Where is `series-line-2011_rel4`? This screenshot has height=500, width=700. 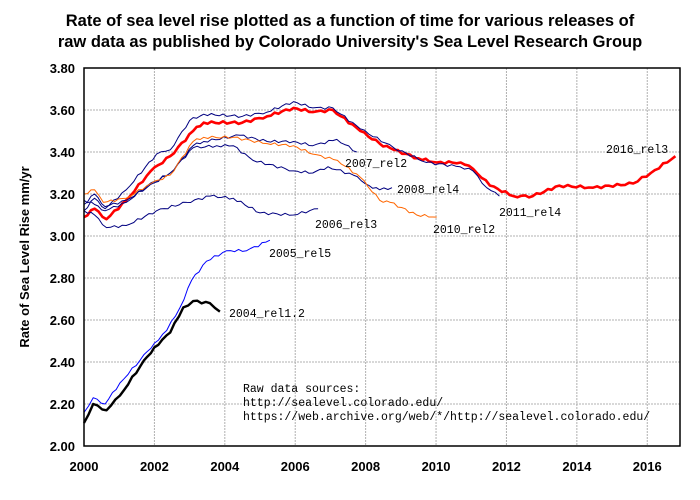
series-line-2011_rel4 is located at coordinates (291, 156).